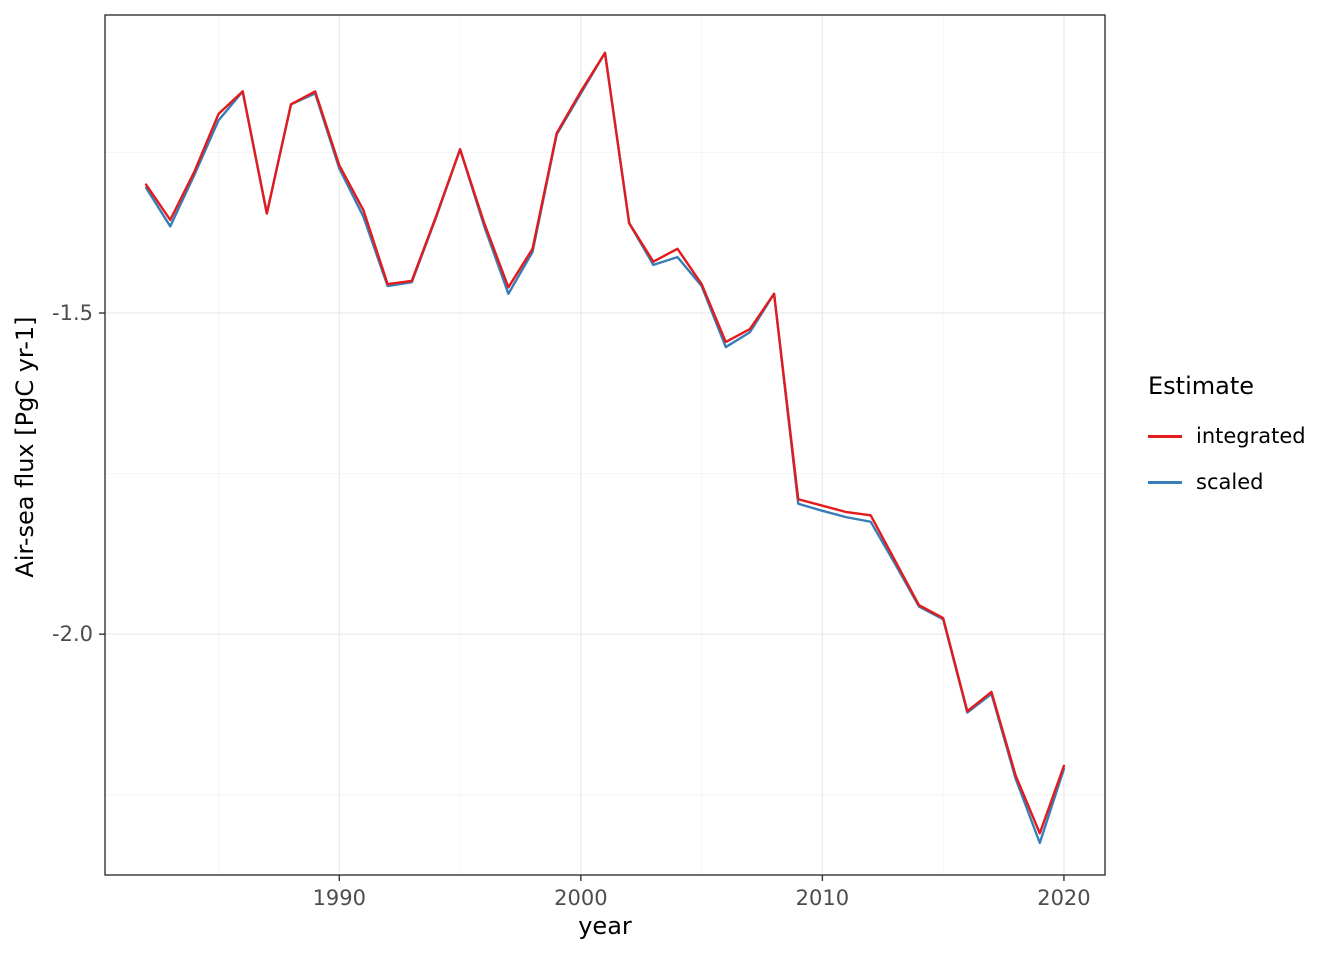 This screenshot has height=960, width=1344. I want to click on legend-key-line-scaled, so click(1165, 482).